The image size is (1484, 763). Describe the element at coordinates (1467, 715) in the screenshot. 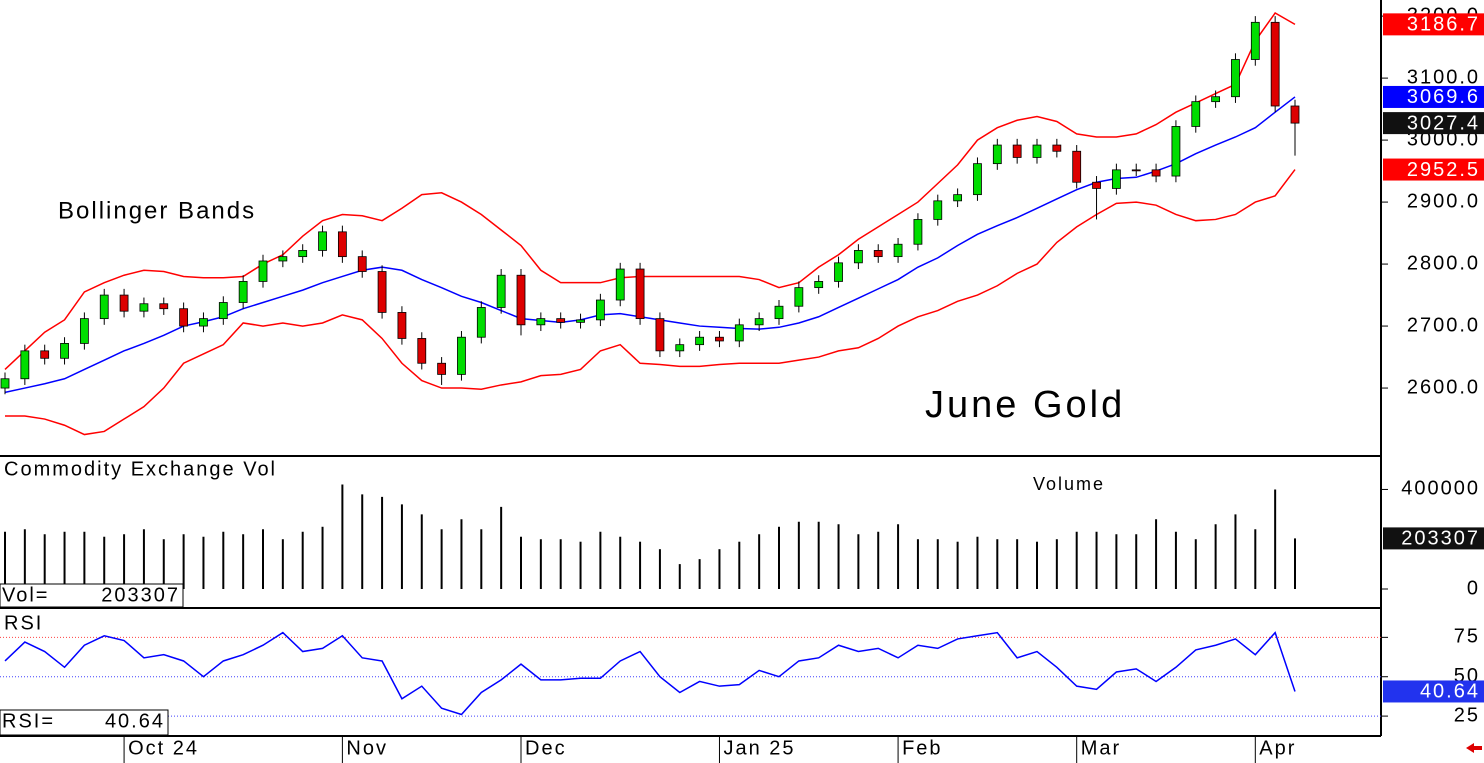

I see `y-tick-label: 25` at that location.